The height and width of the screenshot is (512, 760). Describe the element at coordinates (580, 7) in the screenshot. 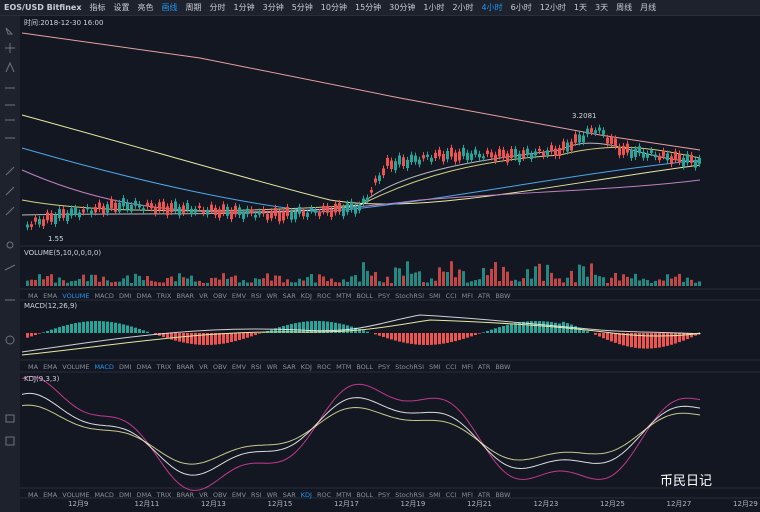

I see `interval-button: 1天` at that location.